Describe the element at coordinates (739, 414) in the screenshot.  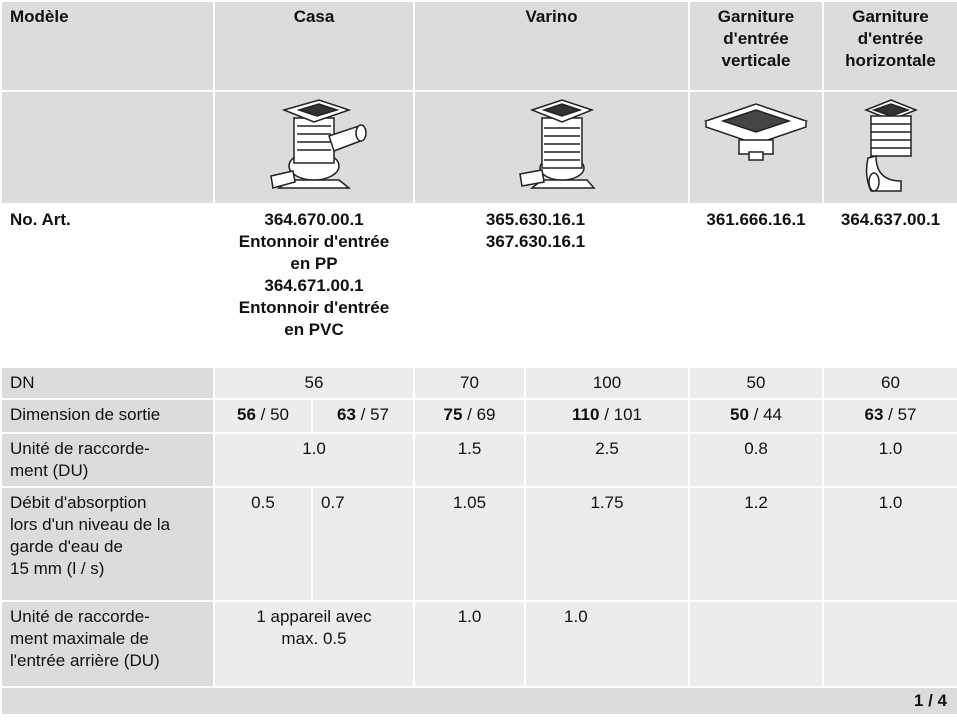
I see `text: 50` at that location.